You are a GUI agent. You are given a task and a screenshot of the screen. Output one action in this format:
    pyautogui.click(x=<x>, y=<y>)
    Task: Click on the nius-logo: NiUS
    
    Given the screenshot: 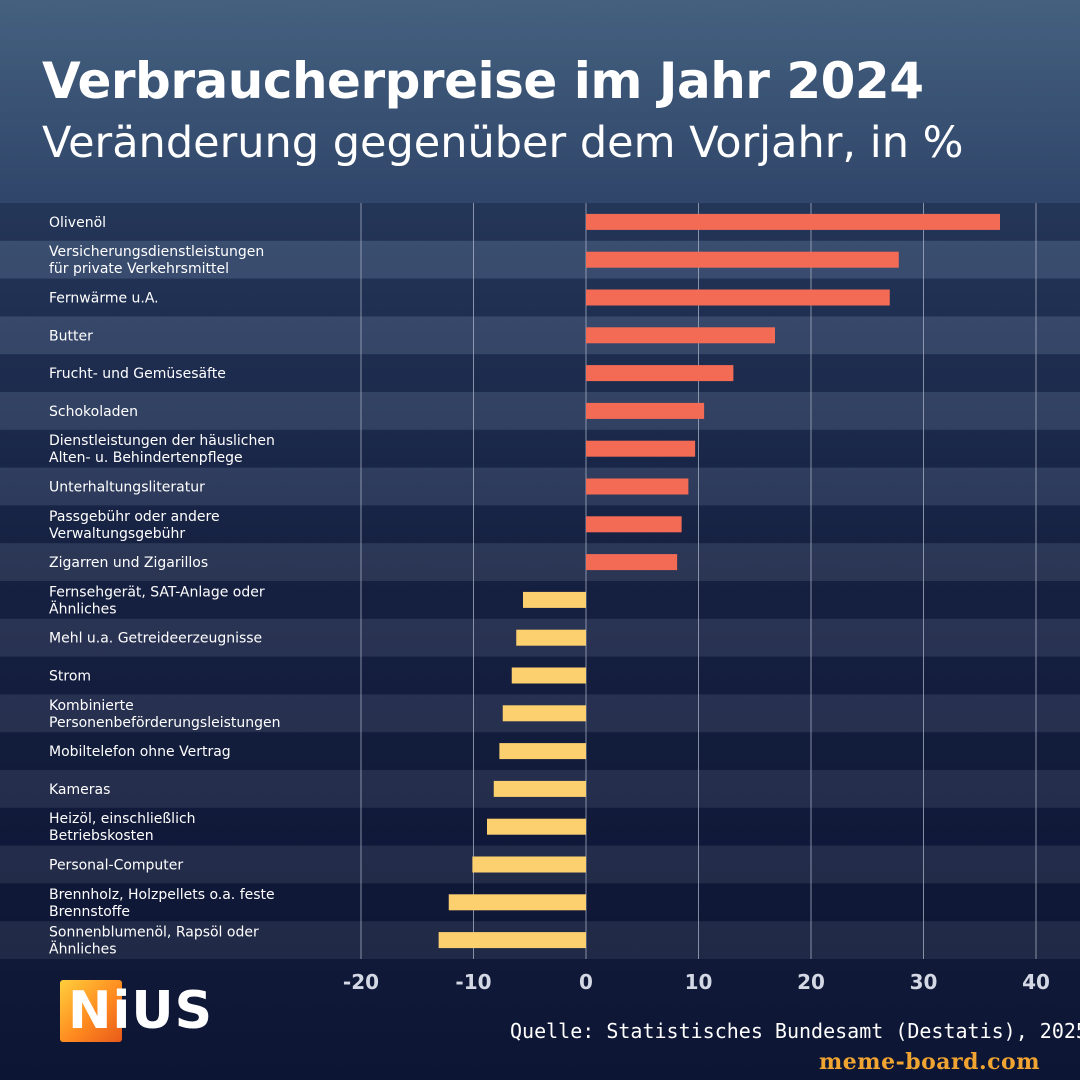 What is the action you would take?
    pyautogui.click(x=136, y=1011)
    